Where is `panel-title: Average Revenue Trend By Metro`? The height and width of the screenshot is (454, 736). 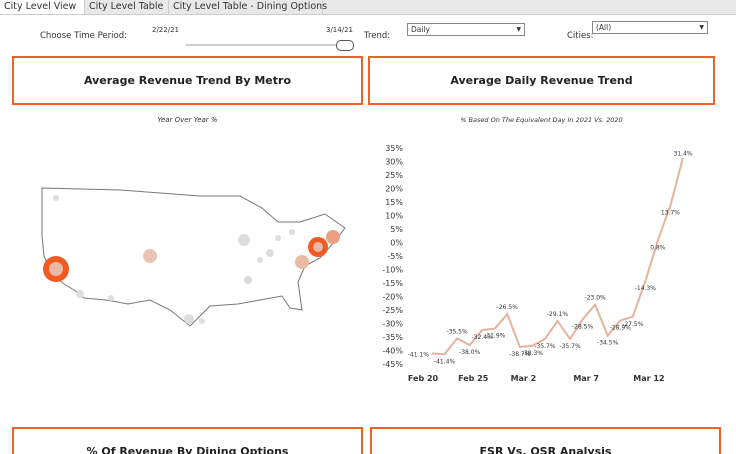 panel-title: Average Revenue Trend By Metro is located at coordinates (187, 80).